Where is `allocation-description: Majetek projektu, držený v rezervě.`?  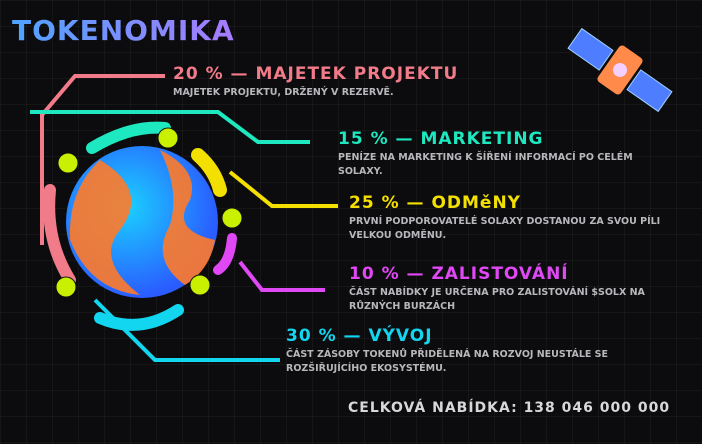 allocation-description: Majetek projektu, držený v rezervě. is located at coordinates (283, 92).